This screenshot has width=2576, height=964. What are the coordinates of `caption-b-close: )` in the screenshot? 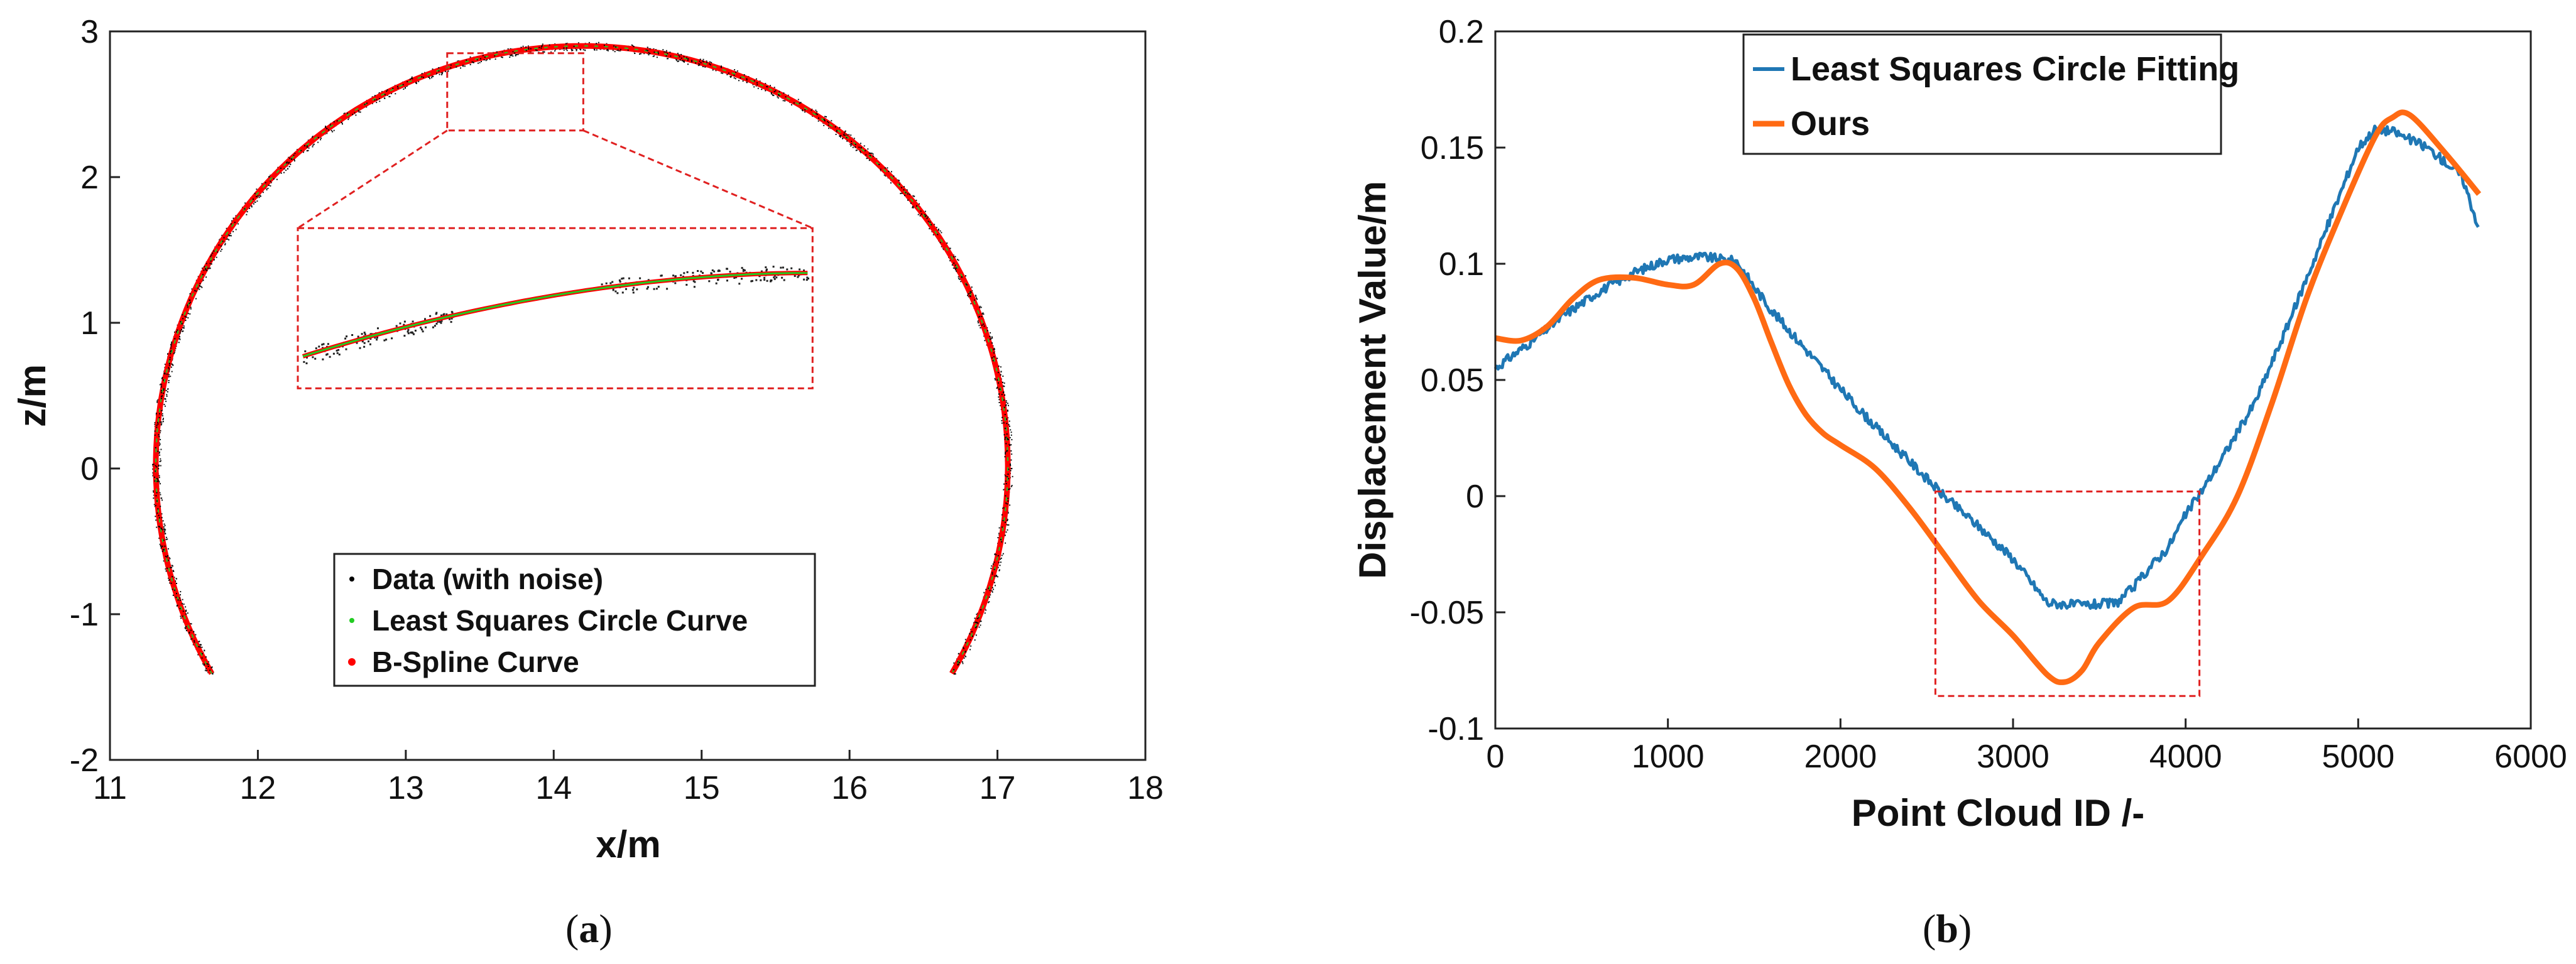 It's located at (1965, 928).